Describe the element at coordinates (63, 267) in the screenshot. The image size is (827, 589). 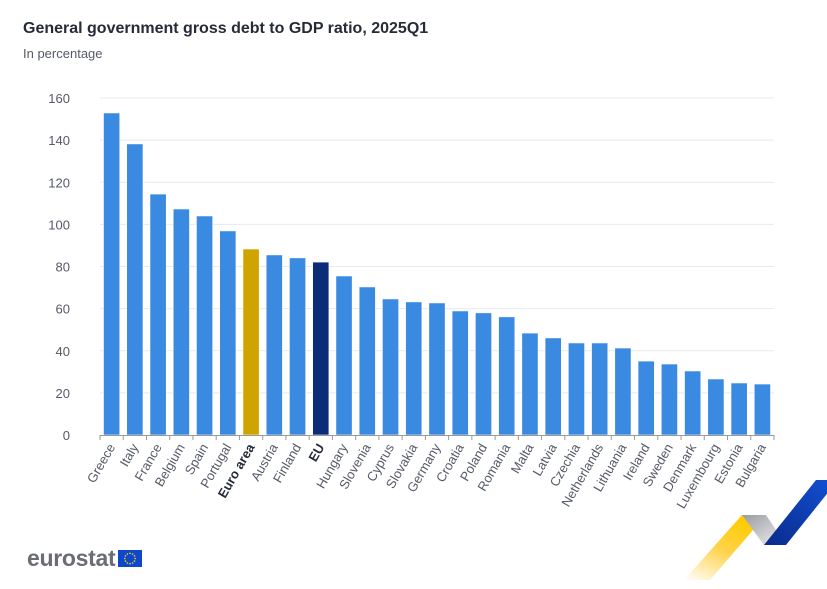
I see `y-tick-label: 80` at that location.